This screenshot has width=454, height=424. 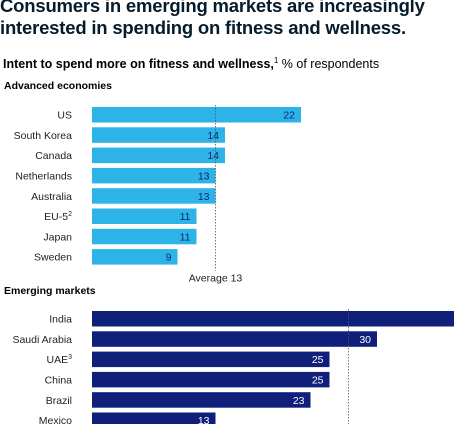 What do you see at coordinates (51, 197) in the screenshot?
I see `category-label-australia: Australia` at bounding box center [51, 197].